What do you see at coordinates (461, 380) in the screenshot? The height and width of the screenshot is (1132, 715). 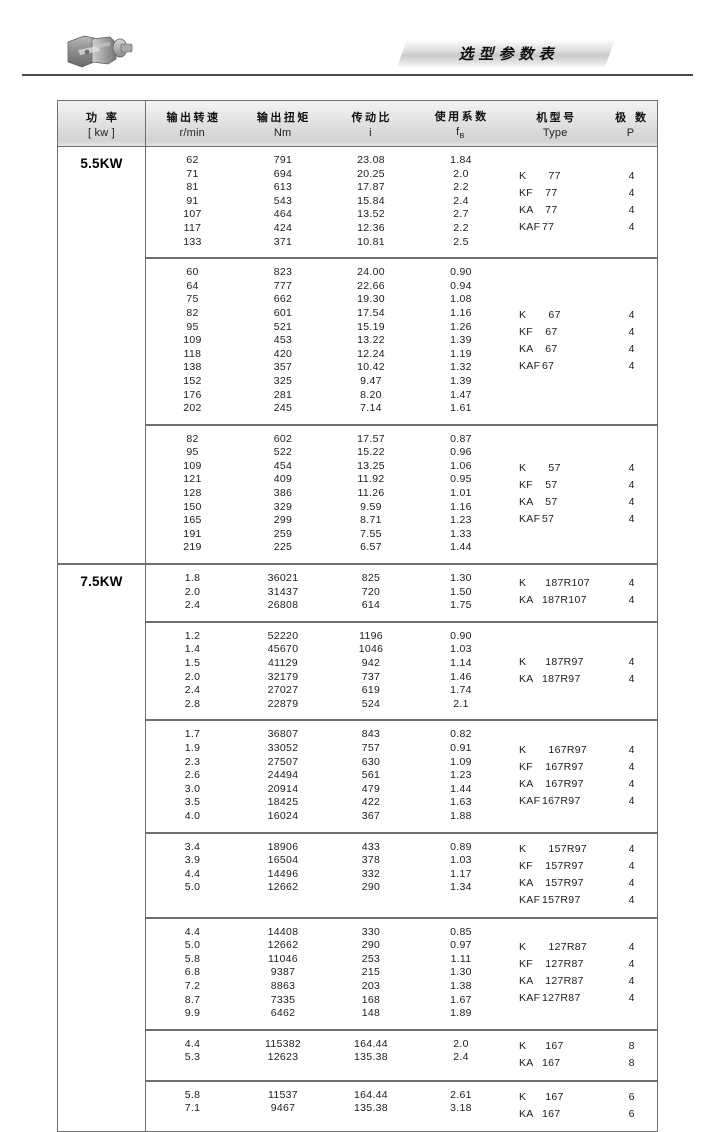 I see `service-factor-value: 1.39` at bounding box center [461, 380].